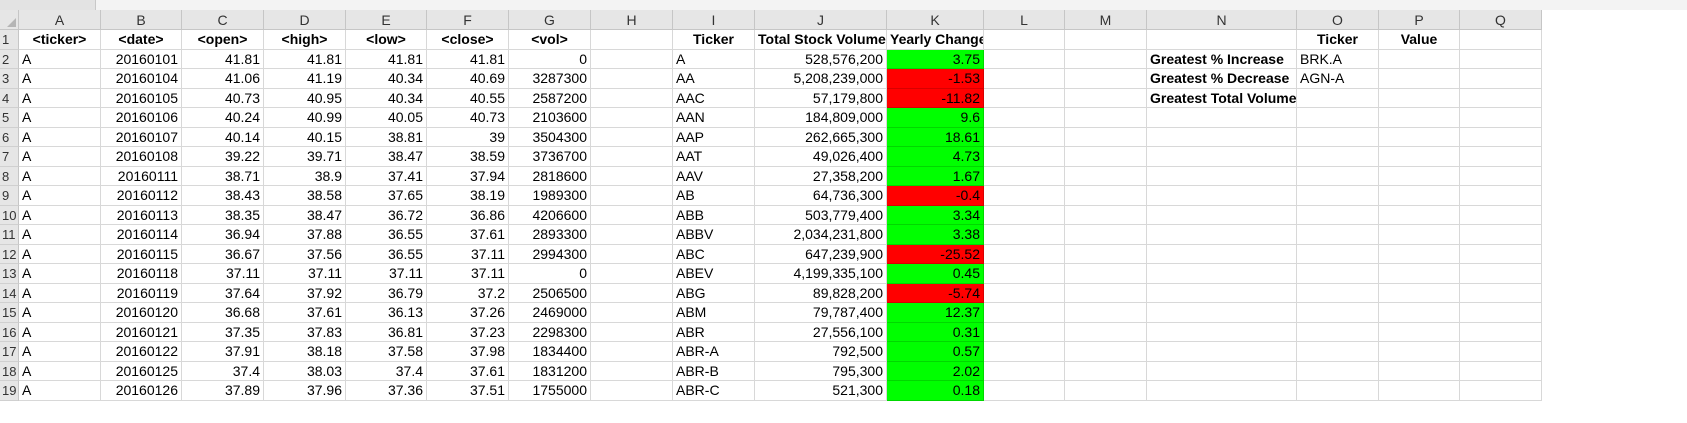 Image resolution: width=1687 pixels, height=423 pixels. Describe the element at coordinates (632, 215) in the screenshot. I see `cell-h10` at that location.